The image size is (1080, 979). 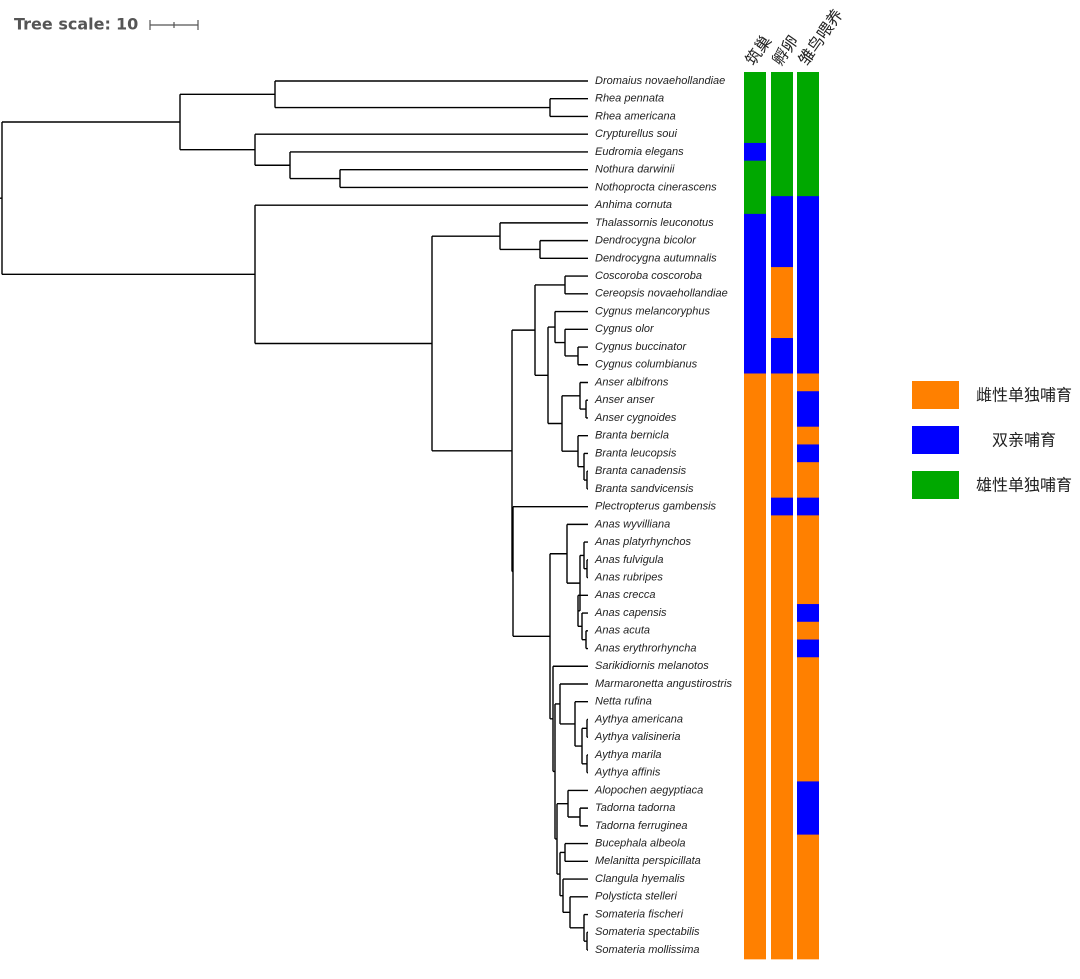 I want to click on species-label: Alopochen aegyptiaca, so click(x=648, y=790).